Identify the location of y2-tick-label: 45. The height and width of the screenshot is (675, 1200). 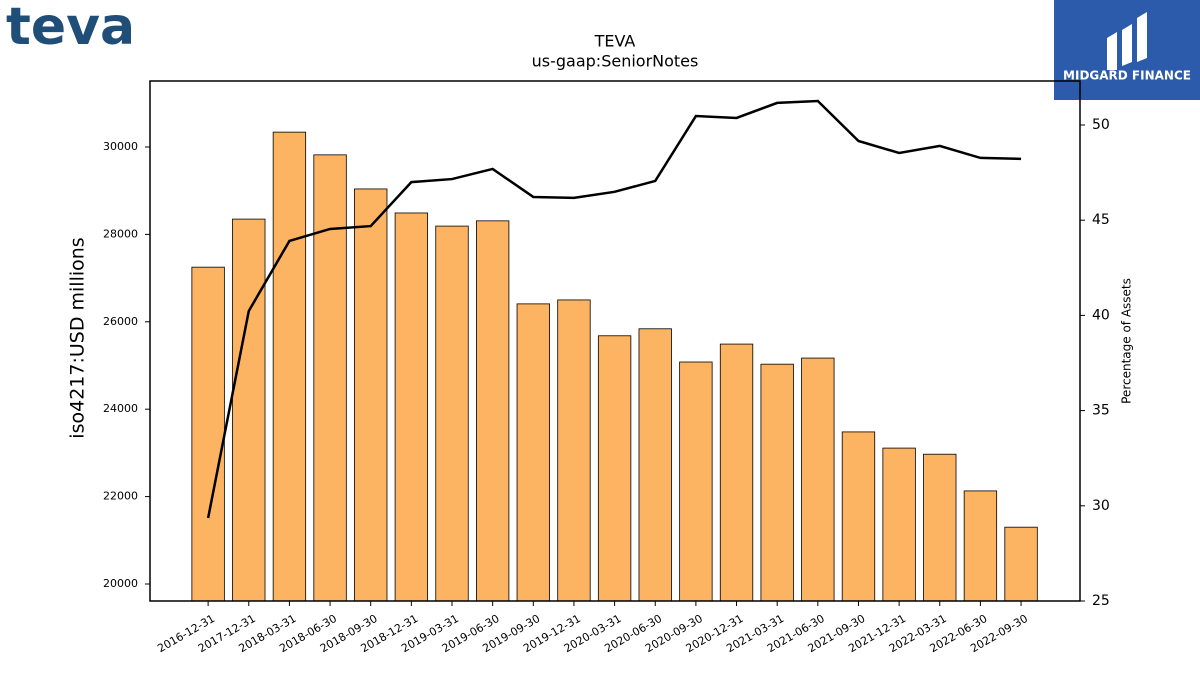
(1101, 220).